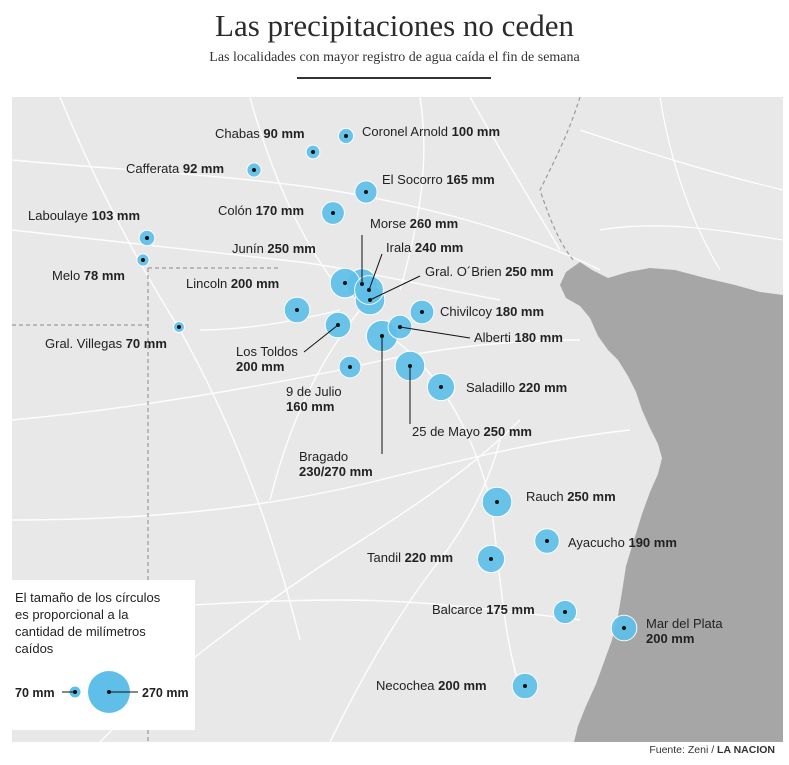 Image resolution: width=789 pixels, height=765 pixels. What do you see at coordinates (314, 399) in the screenshot?
I see `location-label-16: 9 de Julio 160 mm` at bounding box center [314, 399].